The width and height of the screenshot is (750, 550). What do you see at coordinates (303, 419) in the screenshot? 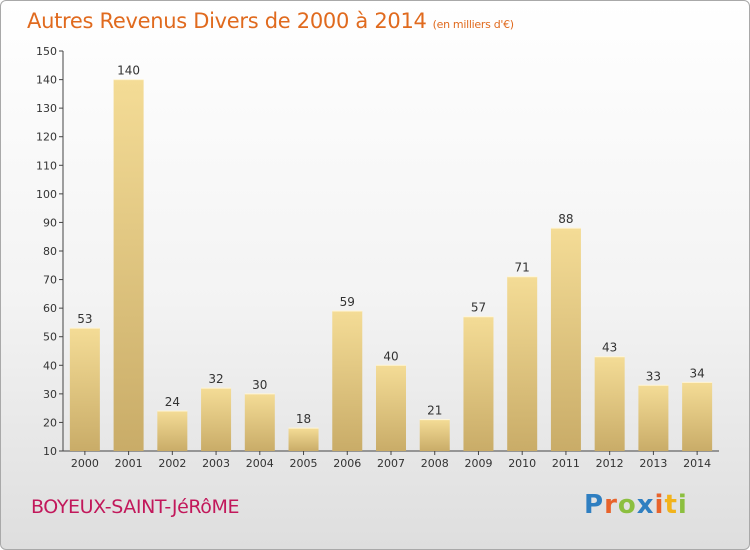
I see `bar-value-label: 18` at bounding box center [303, 419].